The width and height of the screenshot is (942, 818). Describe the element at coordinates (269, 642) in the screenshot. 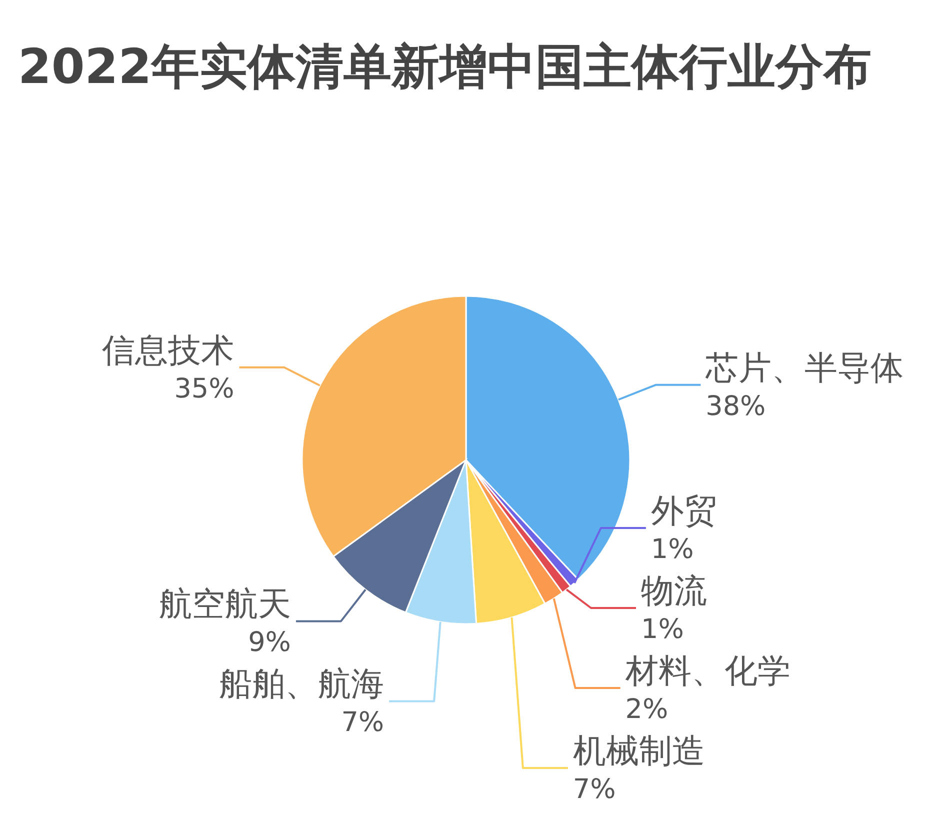

I see `data-label: 9%` at that location.